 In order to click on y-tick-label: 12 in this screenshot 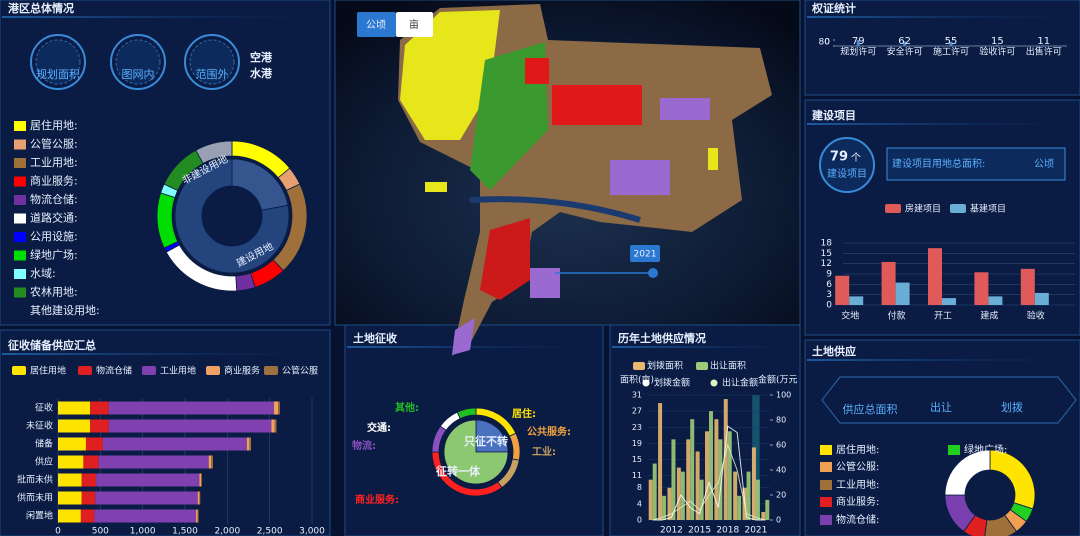, I will do `click(826, 264)`.